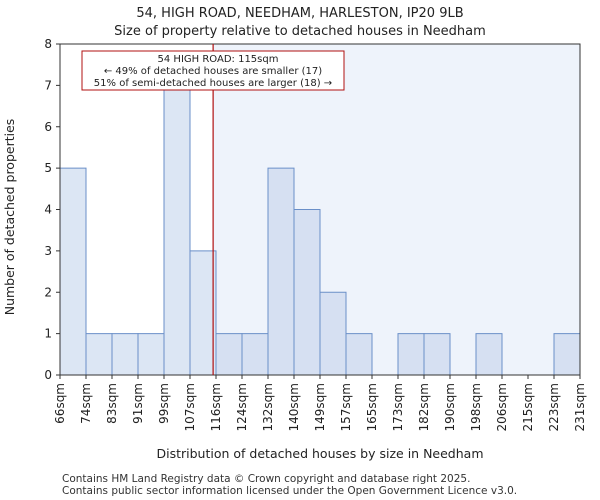 This screenshot has height=500, width=600. I want to click on y-tick-label: 3, so click(48, 251).